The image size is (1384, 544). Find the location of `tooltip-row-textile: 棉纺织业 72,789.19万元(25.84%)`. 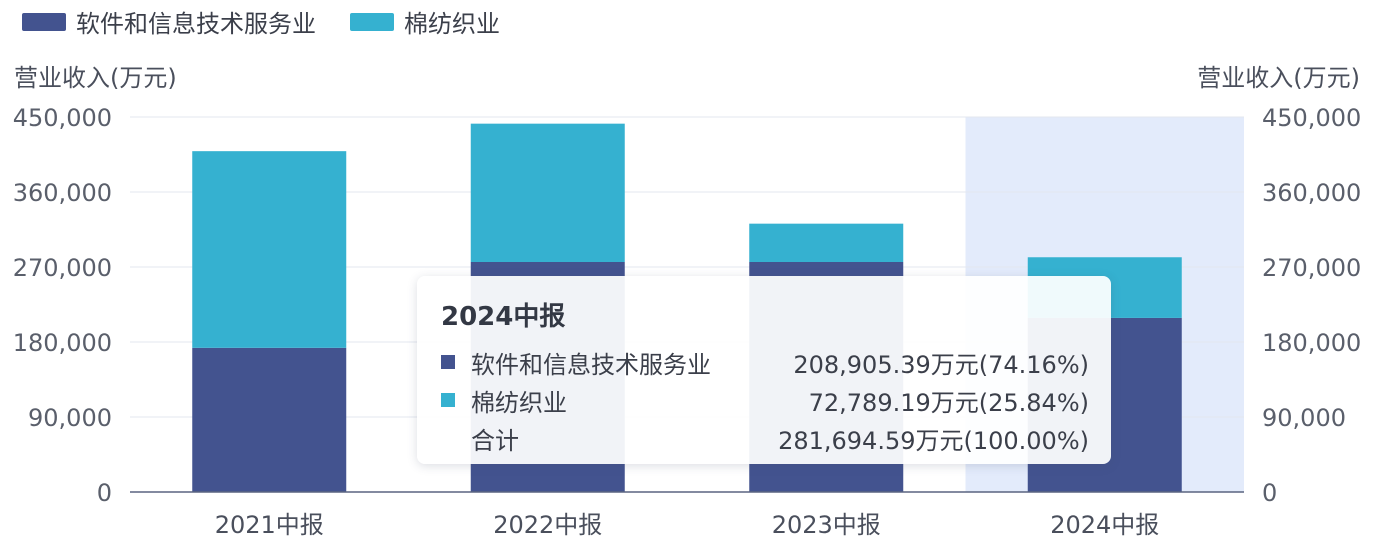

tooltip-row-textile: 棉纺织业 72,789.19万元(25.84%) is located at coordinates (765, 400).